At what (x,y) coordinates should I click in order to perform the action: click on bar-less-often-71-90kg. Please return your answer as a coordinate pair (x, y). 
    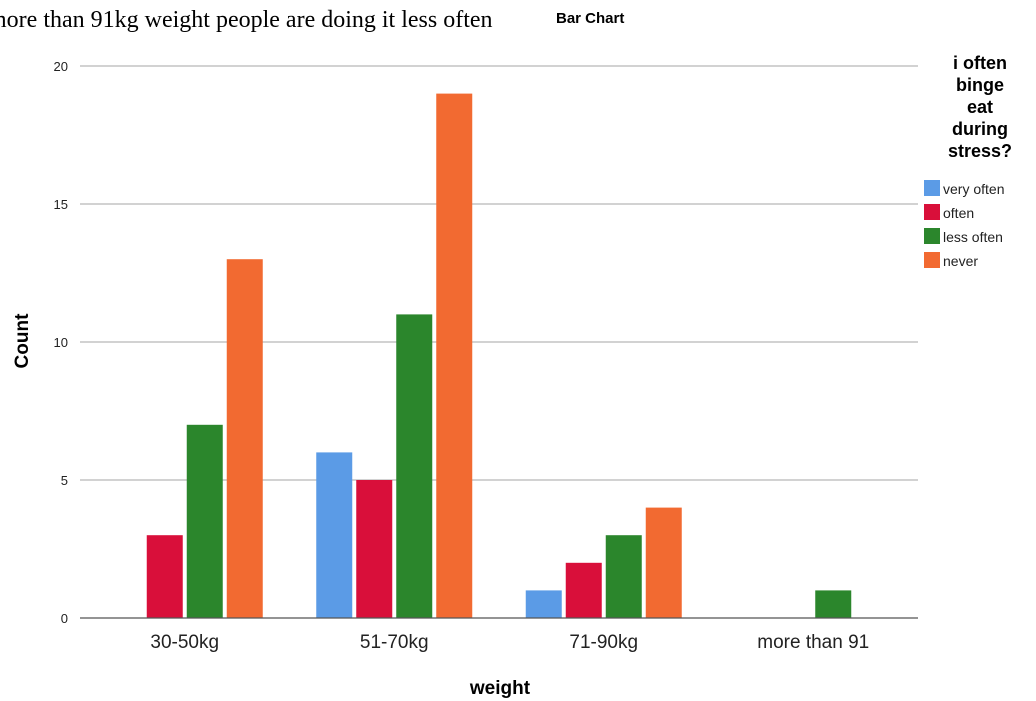
    Looking at the image, I should click on (623, 576).